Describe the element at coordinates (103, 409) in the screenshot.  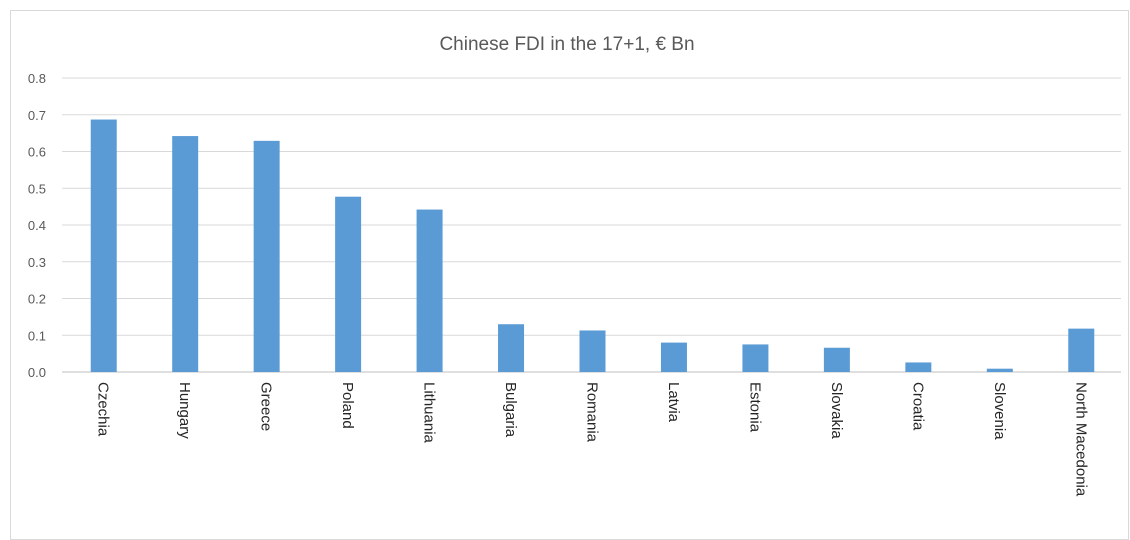
I see `x-tick-label: Czechia` at that location.